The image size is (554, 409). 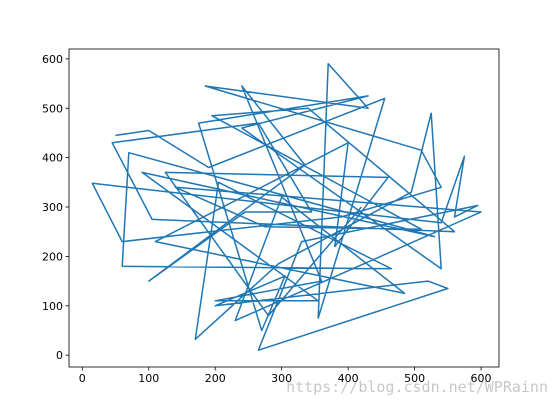 I want to click on x-tick-label: 600, so click(x=481, y=378).